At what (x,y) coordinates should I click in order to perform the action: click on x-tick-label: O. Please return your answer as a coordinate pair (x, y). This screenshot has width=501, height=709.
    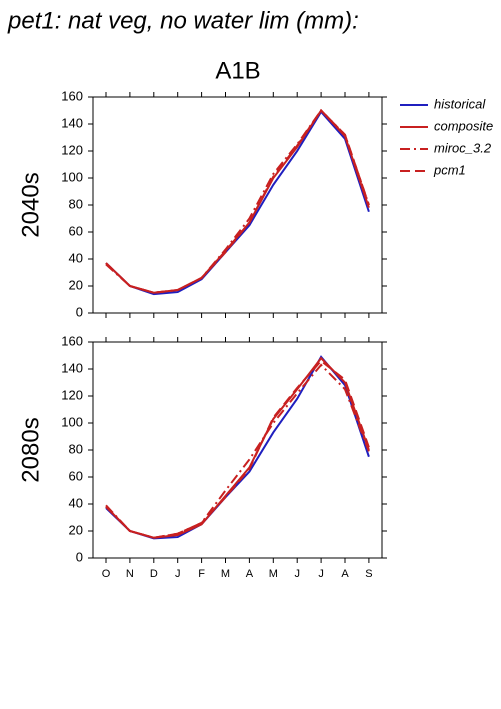
    Looking at the image, I should click on (106, 574).